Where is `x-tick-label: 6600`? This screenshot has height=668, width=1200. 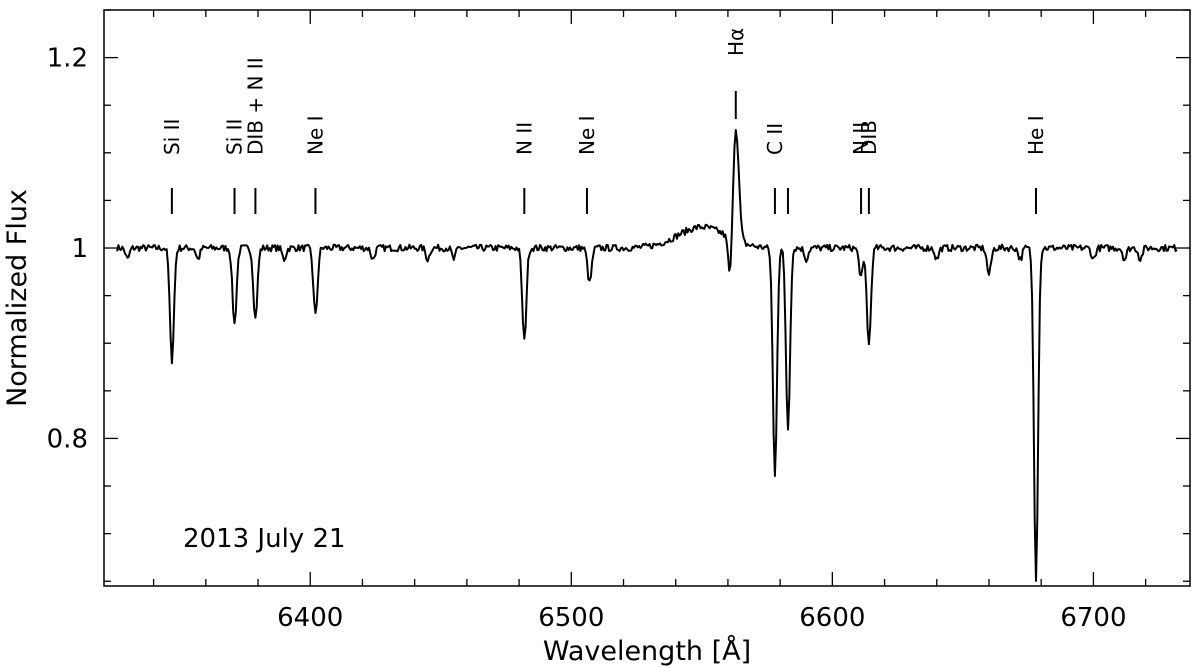
x-tick-label: 6600 is located at coordinates (832, 618).